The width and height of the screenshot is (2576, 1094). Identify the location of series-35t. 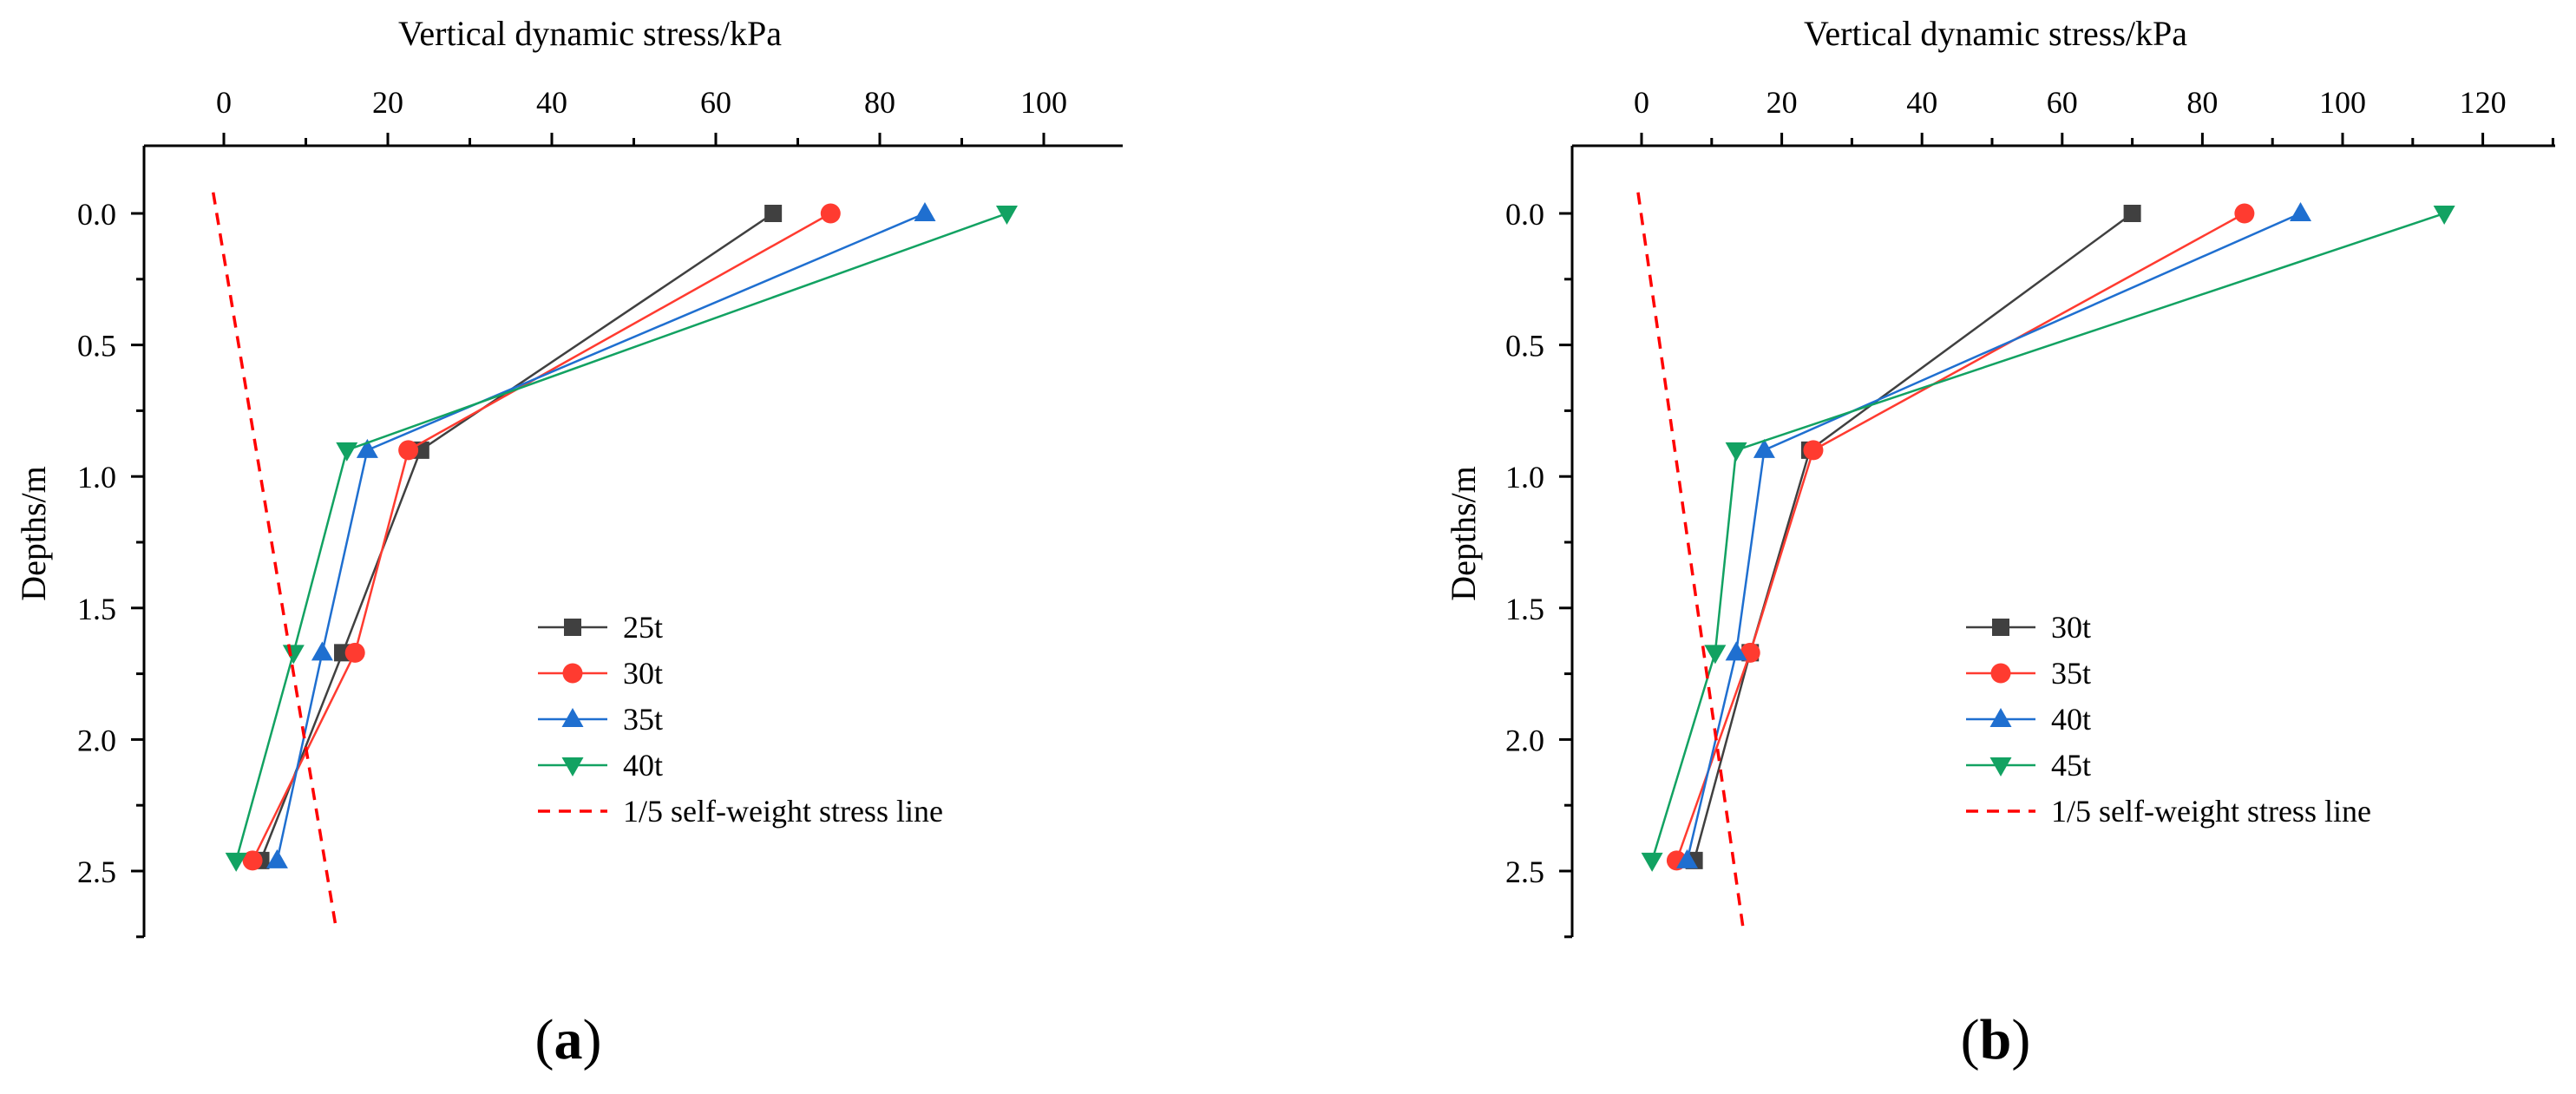
(1960, 537).